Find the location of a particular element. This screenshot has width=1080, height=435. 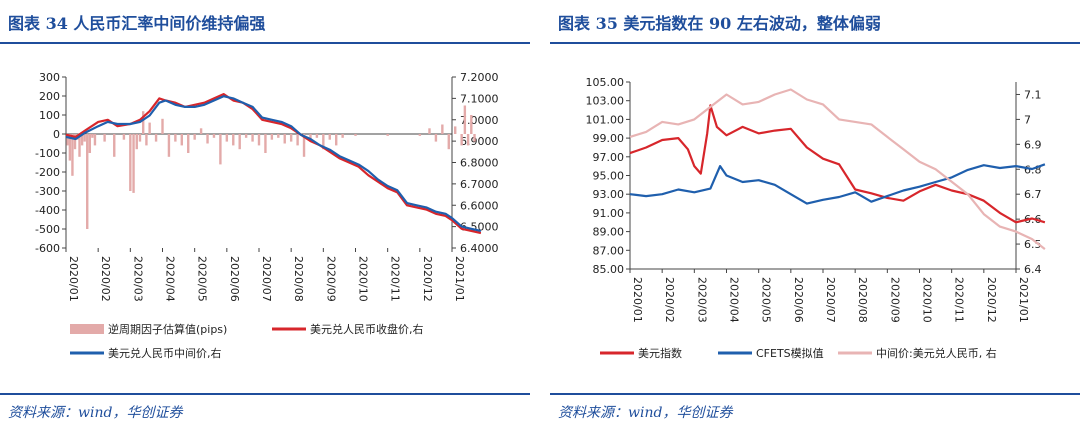

x-tick-label: 2020/04 is located at coordinates (170, 279).